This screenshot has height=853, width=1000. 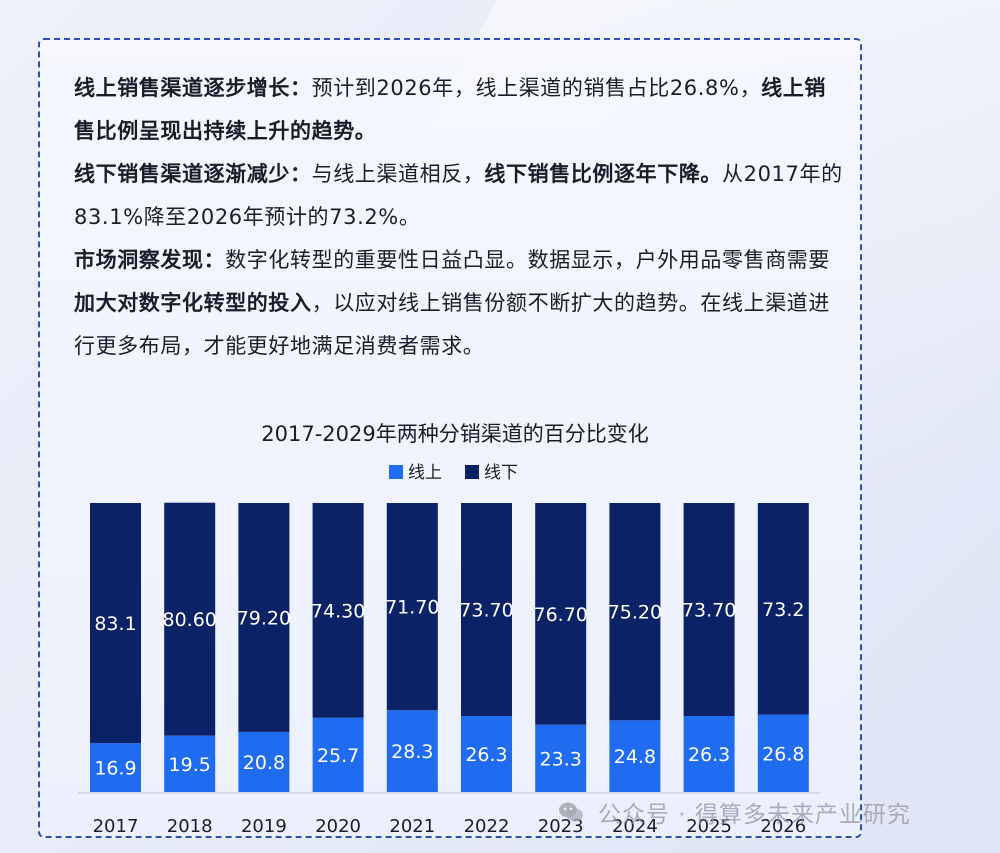 What do you see at coordinates (454, 434) in the screenshot?
I see `chart-title: 2017-2029年两种分销渠道的百分比变化` at bounding box center [454, 434].